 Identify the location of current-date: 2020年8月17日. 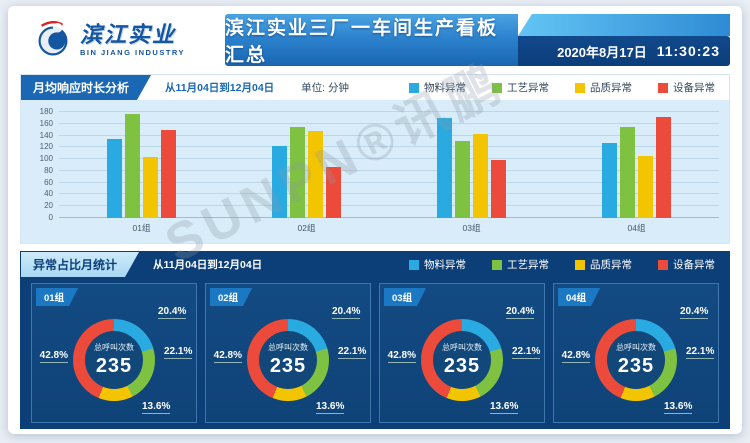
(602, 52).